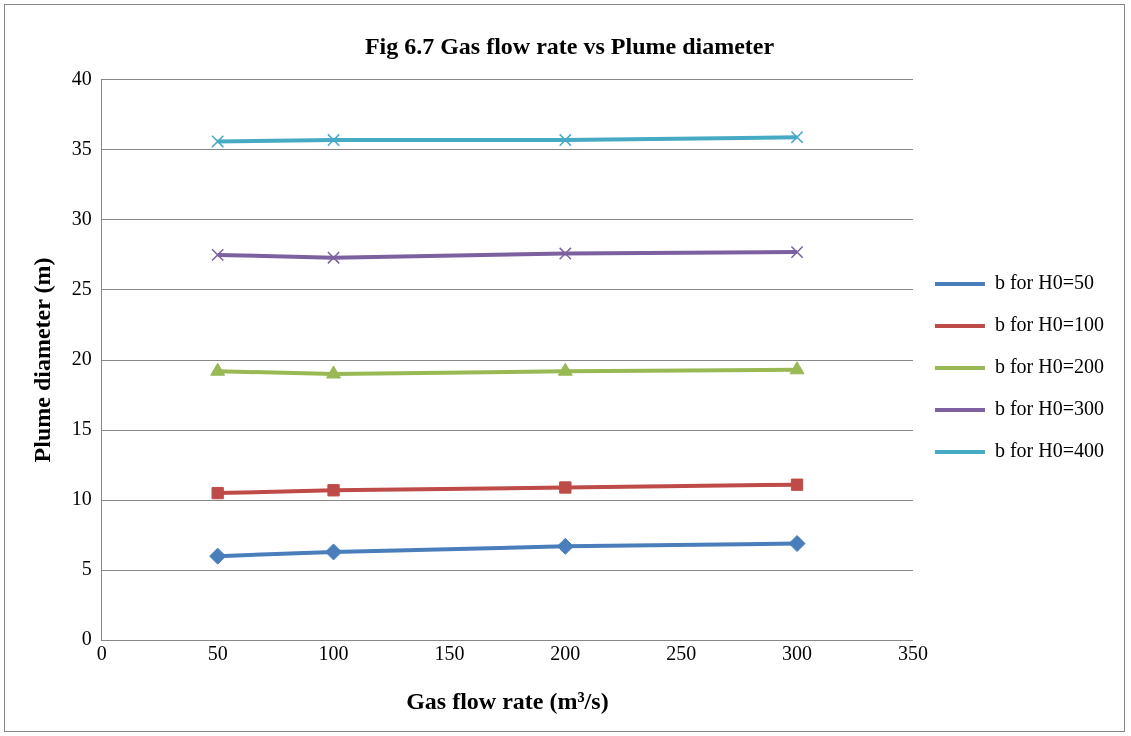  I want to click on y-tick-label: 30, so click(81, 218).